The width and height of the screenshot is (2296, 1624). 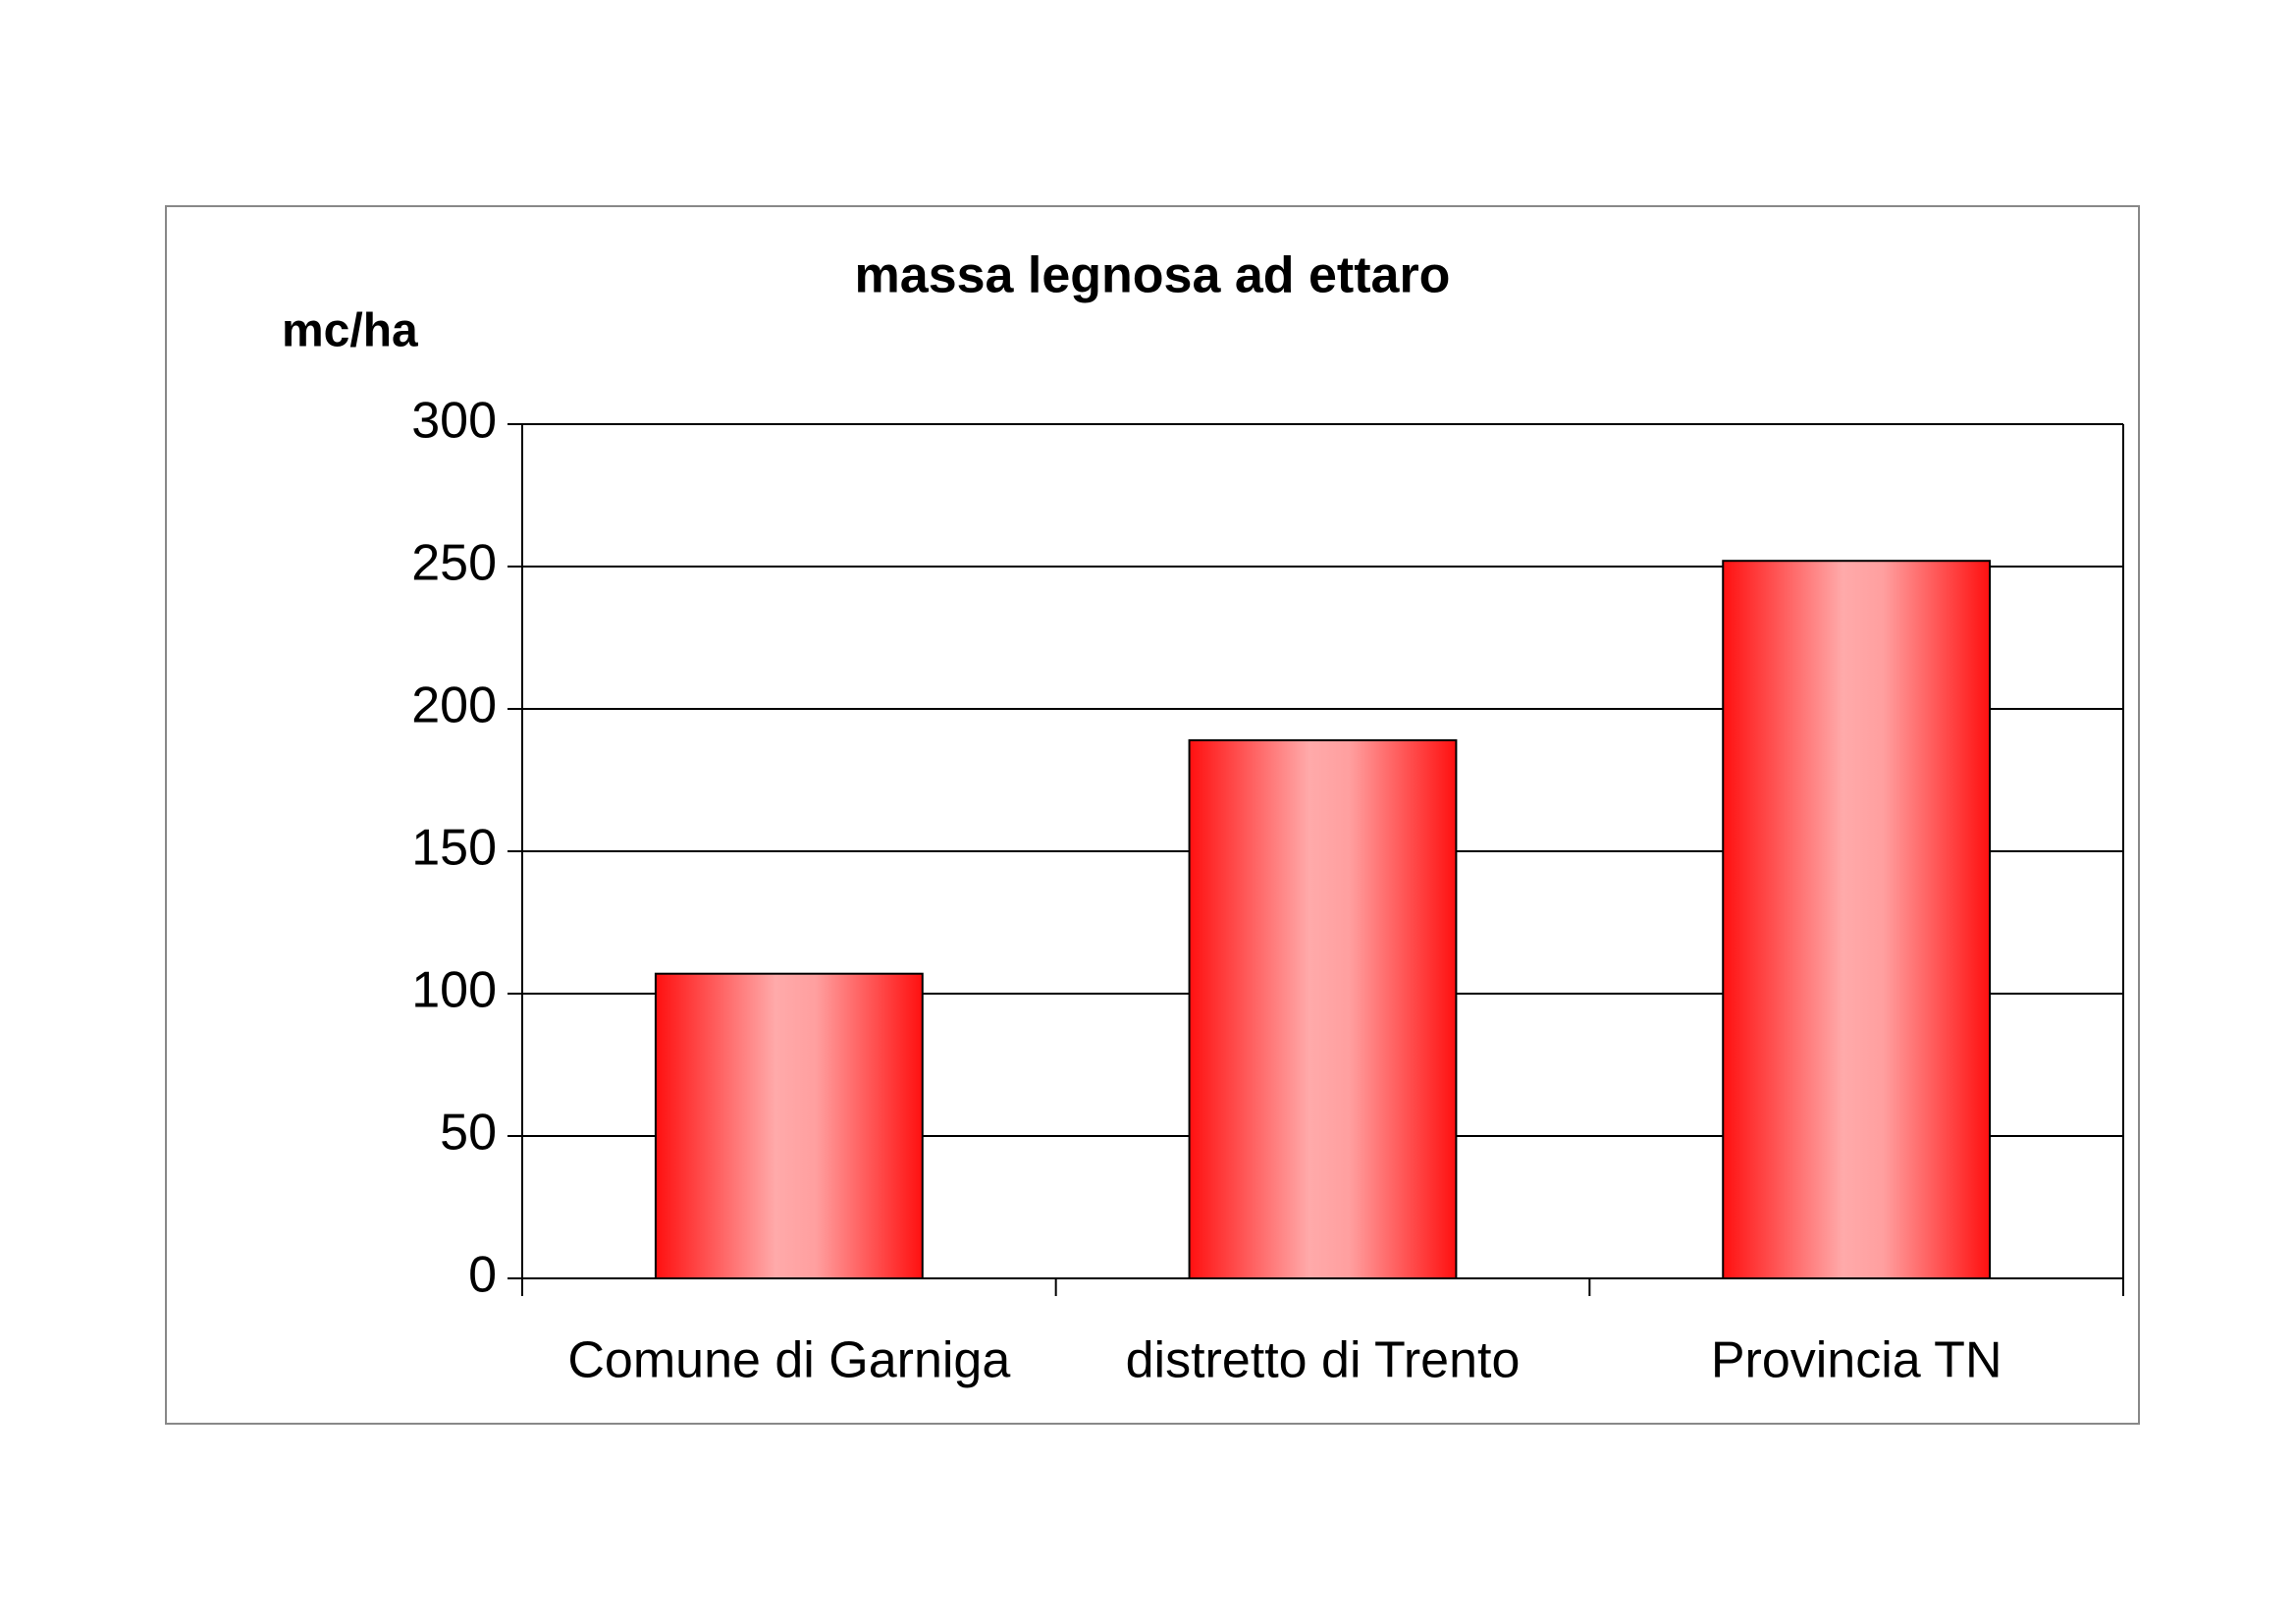 I want to click on y-axis-label: mc/ha, so click(x=350, y=331).